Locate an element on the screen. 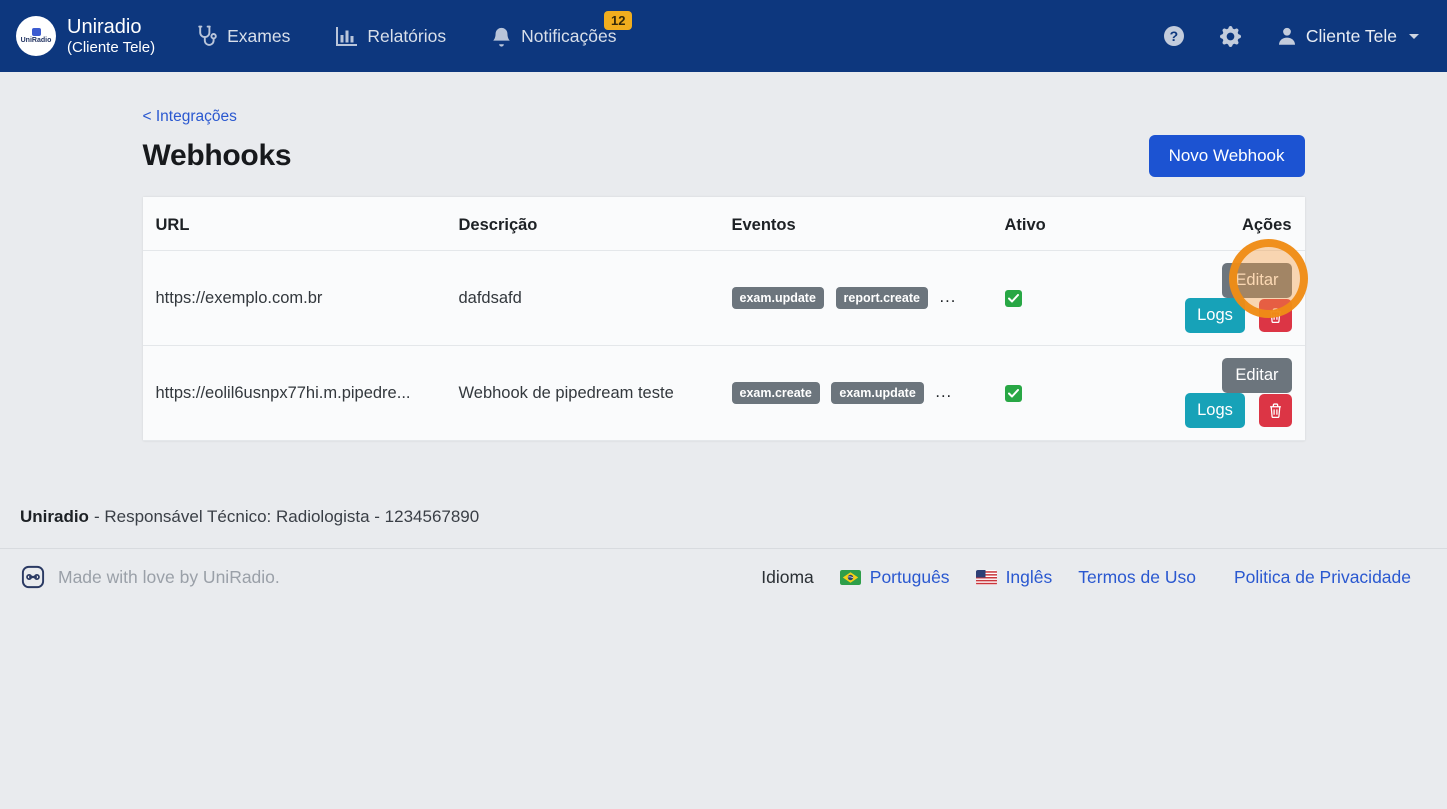 This screenshot has width=1447, height=809. top-navbar: UniRadio Uniradio (Cliente Tele) Exames is located at coordinates (723, 36).